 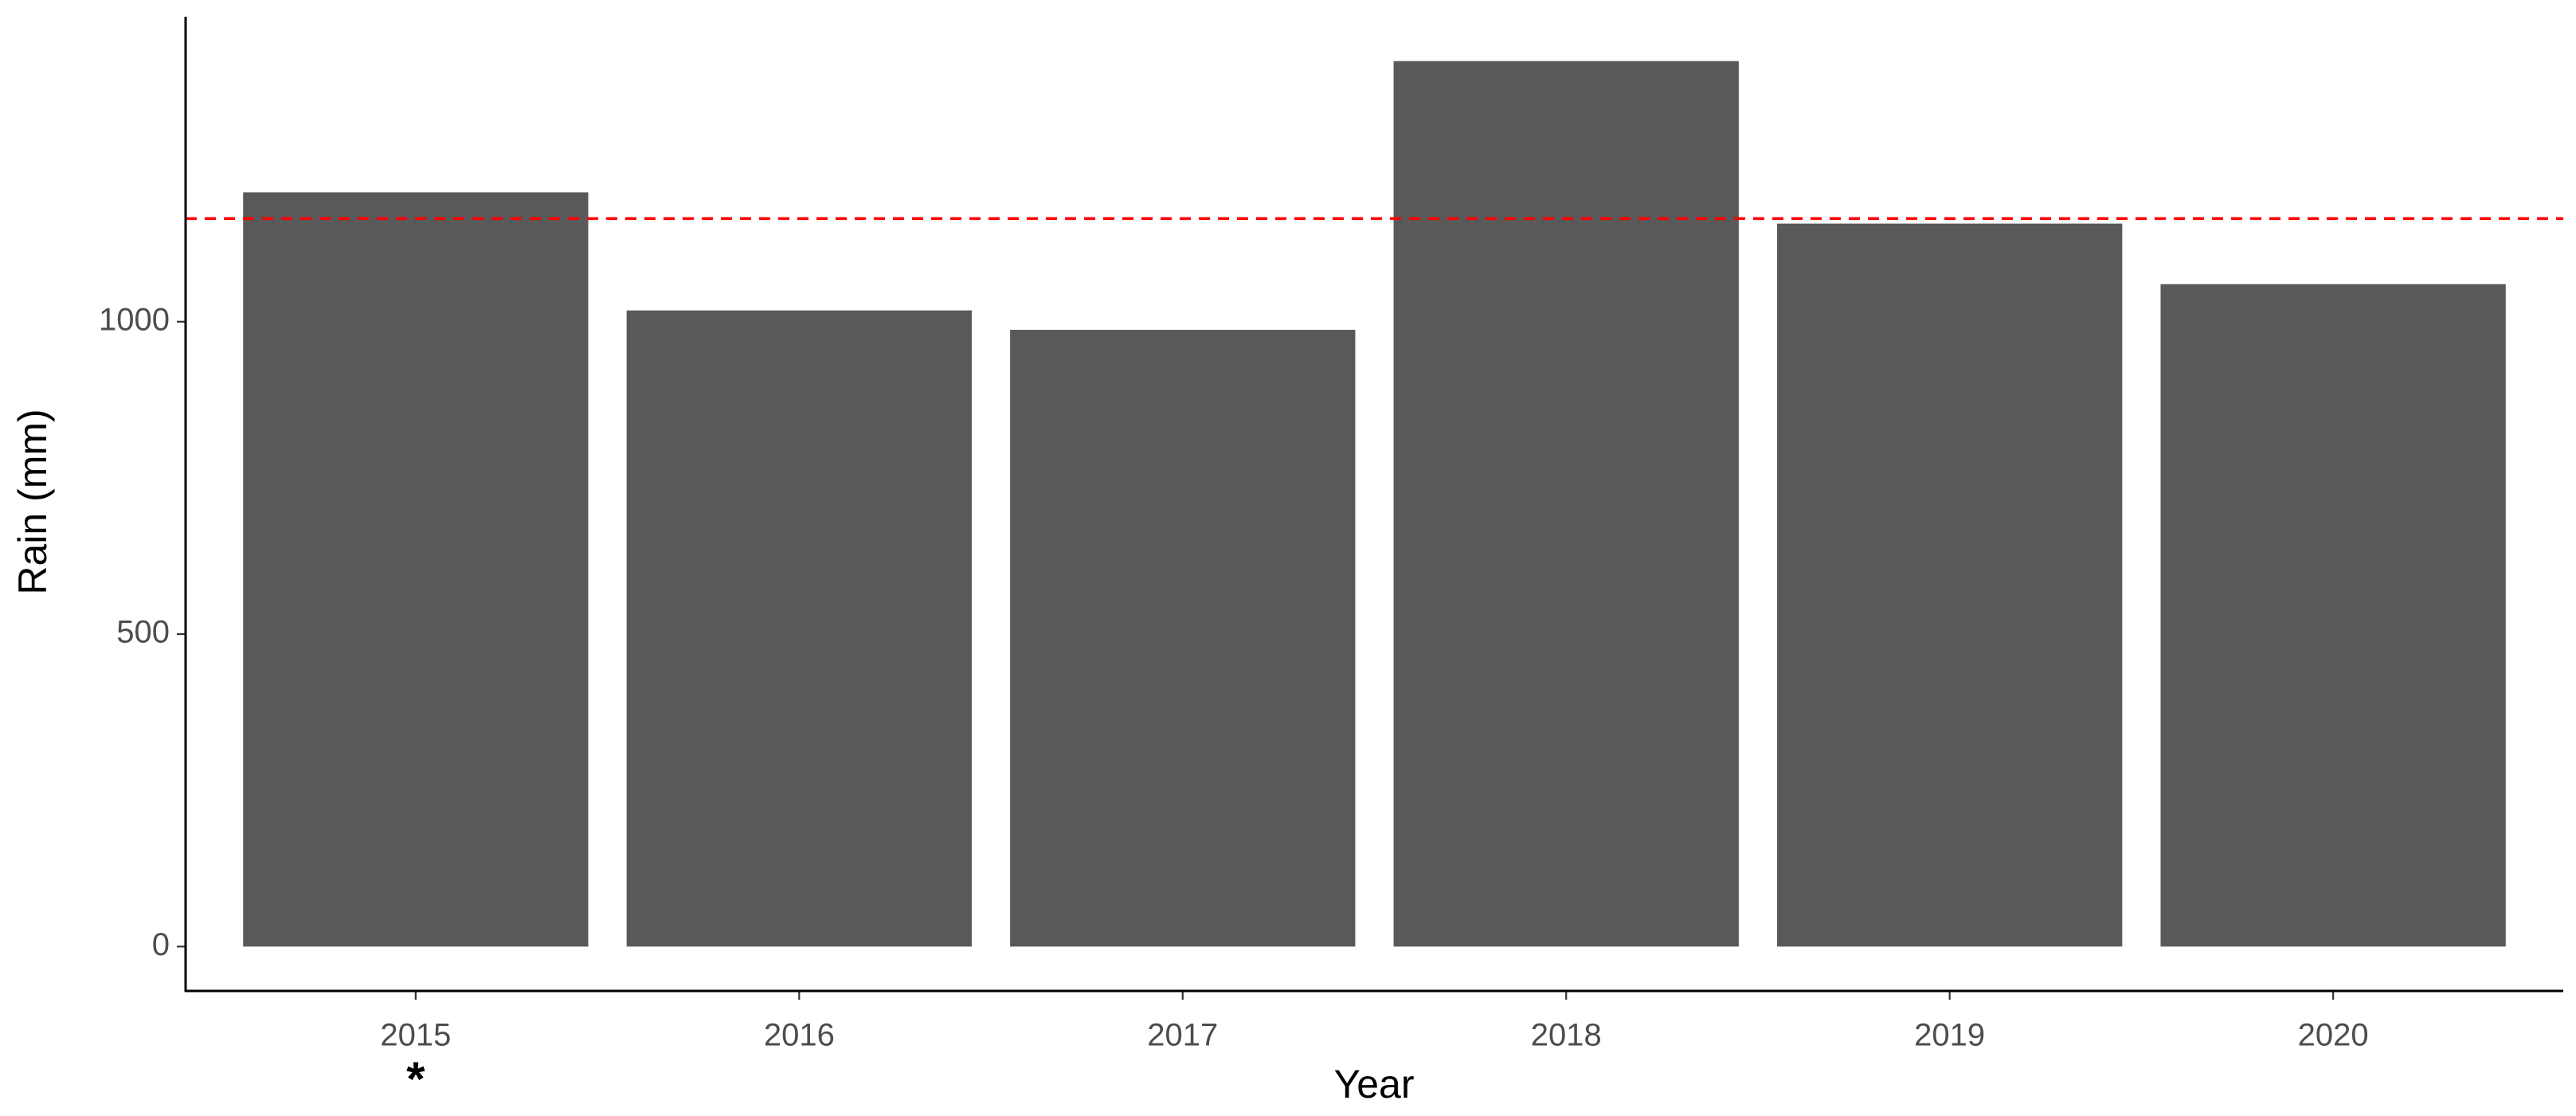 What do you see at coordinates (1373, 1084) in the screenshot?
I see `x-axis-title: Year` at bounding box center [1373, 1084].